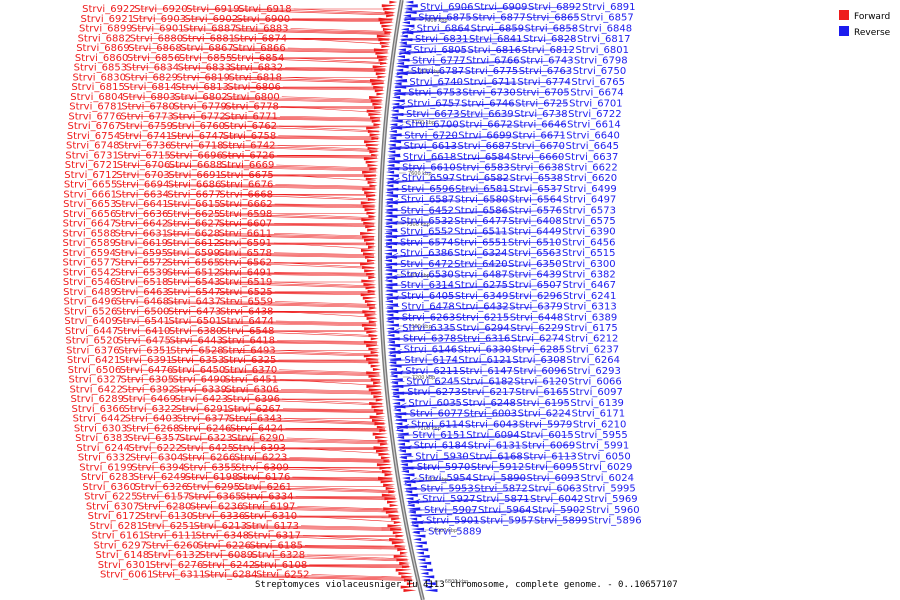 The width and height of the screenshot is (900, 600). I want to click on gene-label: Strvi_6541, so click(143, 321).